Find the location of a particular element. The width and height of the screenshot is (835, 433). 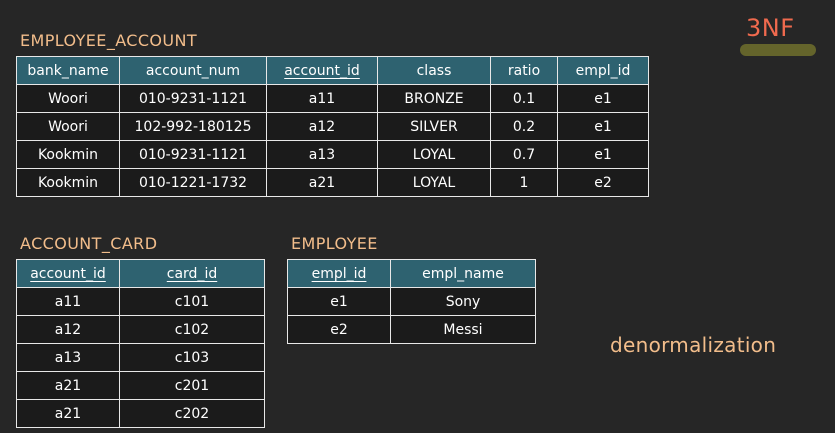

employee-account-title: EMPLOYEE_ACCOUNT is located at coordinates (109, 40).